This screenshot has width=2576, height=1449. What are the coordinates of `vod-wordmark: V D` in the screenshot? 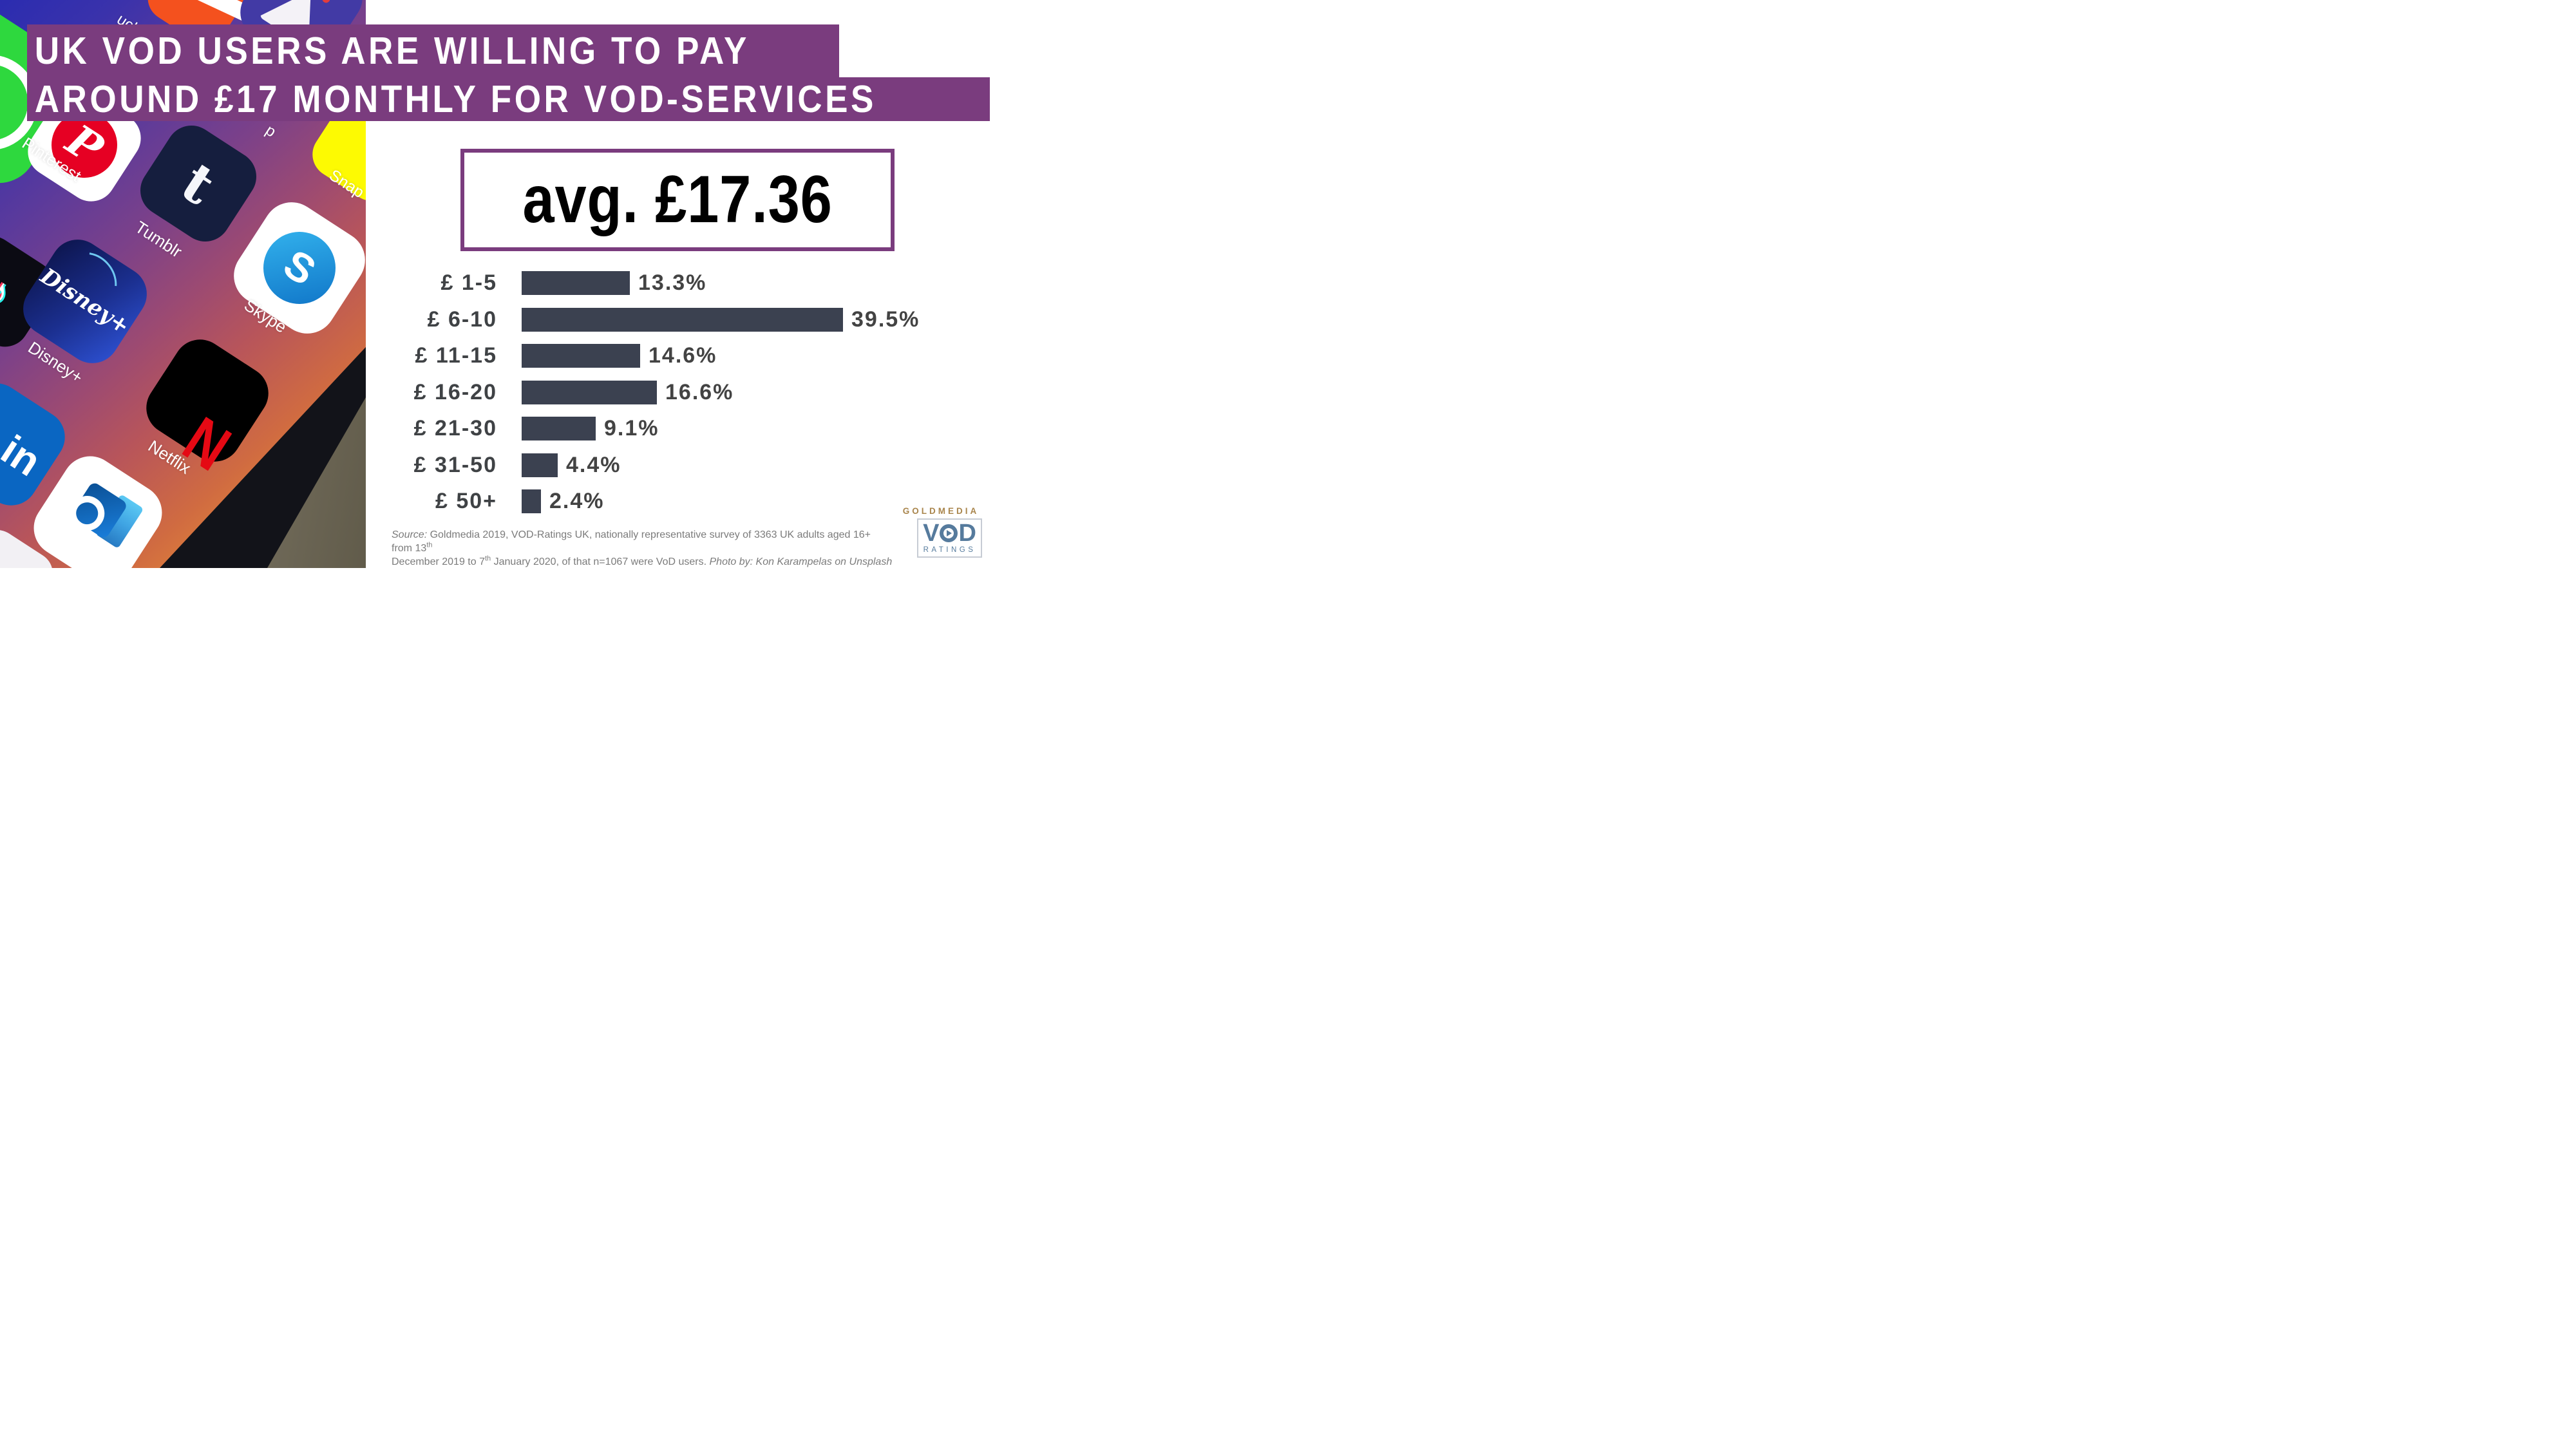 It's located at (949, 533).